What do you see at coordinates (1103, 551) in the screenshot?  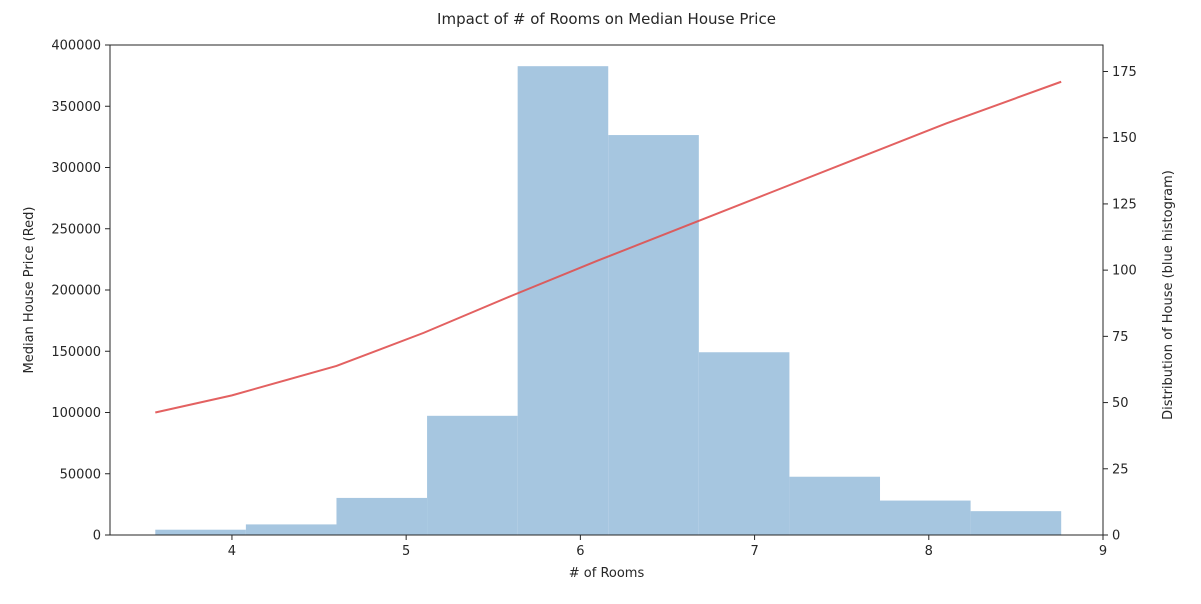 I see `x-tick-label: 9` at bounding box center [1103, 551].